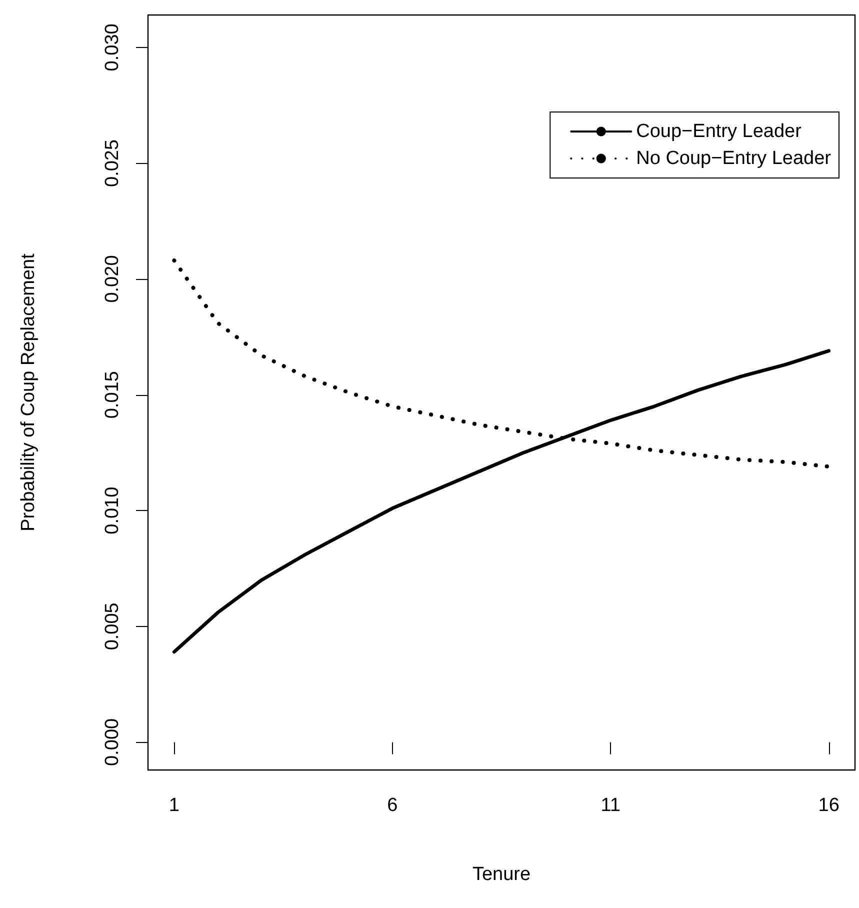 This screenshot has width=859, height=908. Describe the element at coordinates (112, 48) in the screenshot. I see `y-tick-label: 0.030` at that location.